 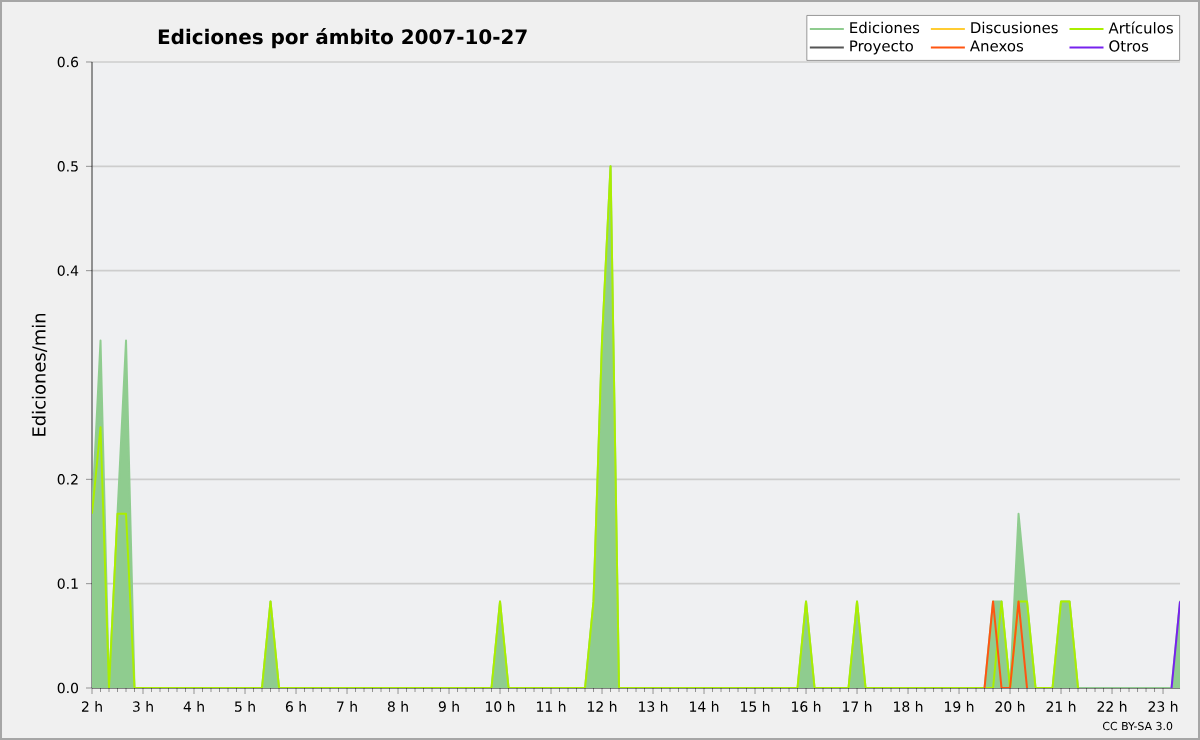 I want to click on y-axis-title: Ediciones/min, so click(x=39, y=374).